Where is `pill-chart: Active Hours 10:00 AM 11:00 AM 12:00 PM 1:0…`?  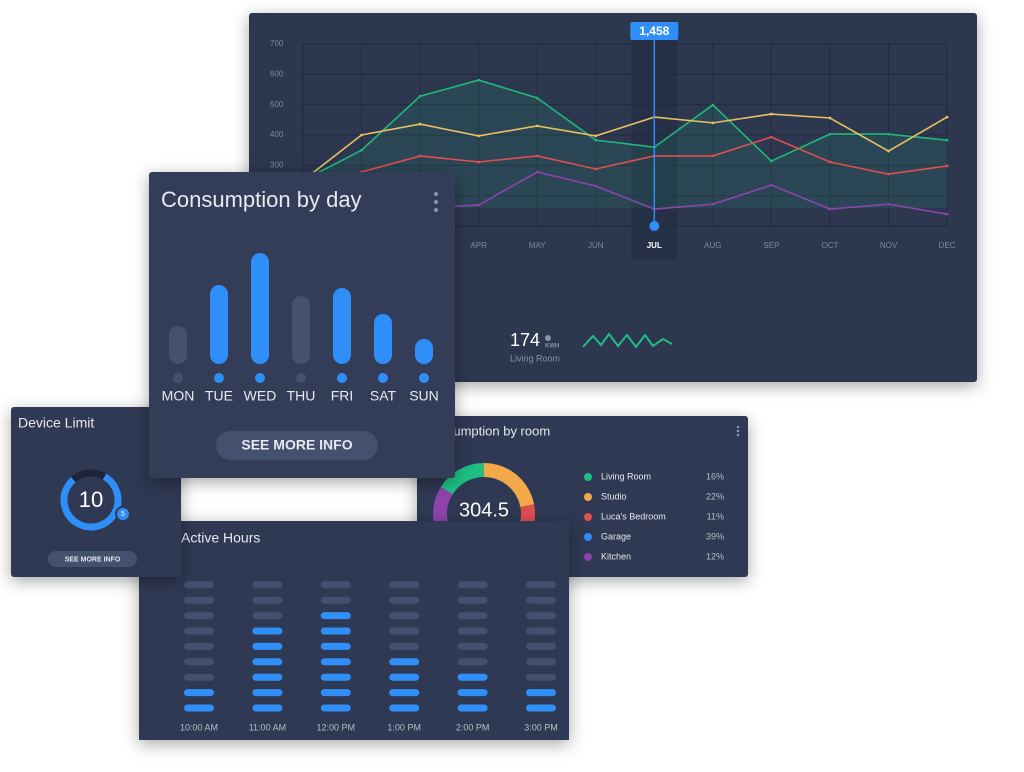 pill-chart: Active Hours 10:00 AM 11:00 AM 12:00 PM 1:0… is located at coordinates (369, 631).